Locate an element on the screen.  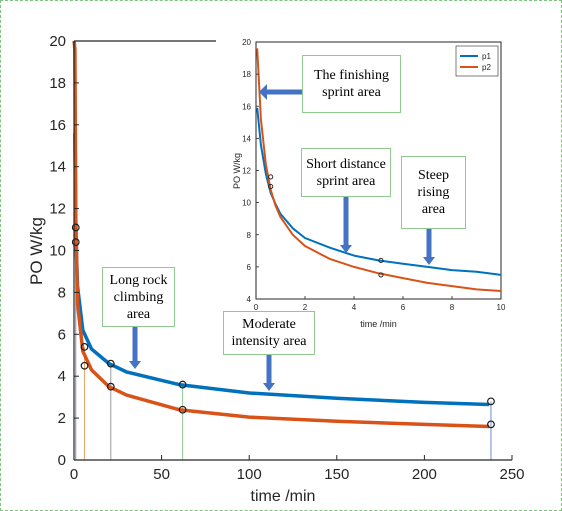
inset-arrow-short-shaft is located at coordinates (346, 222).